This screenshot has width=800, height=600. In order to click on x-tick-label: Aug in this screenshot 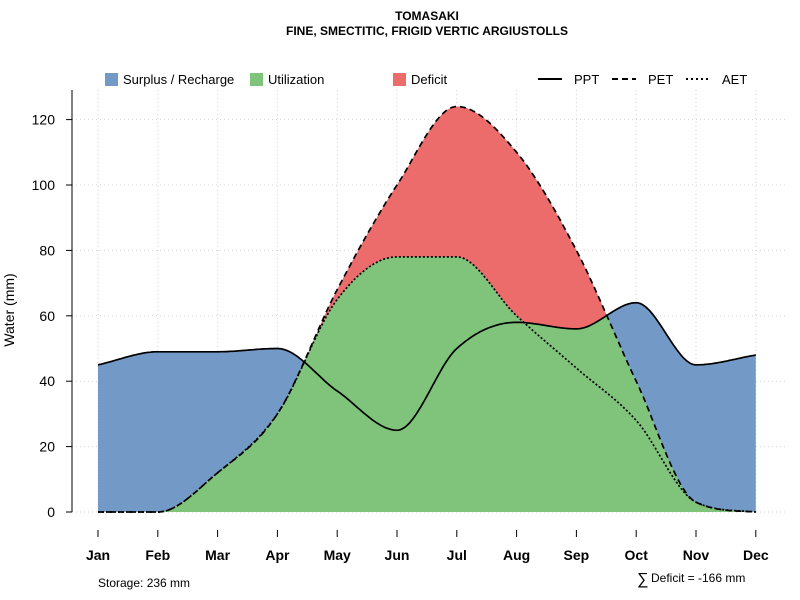, I will do `click(516, 555)`.